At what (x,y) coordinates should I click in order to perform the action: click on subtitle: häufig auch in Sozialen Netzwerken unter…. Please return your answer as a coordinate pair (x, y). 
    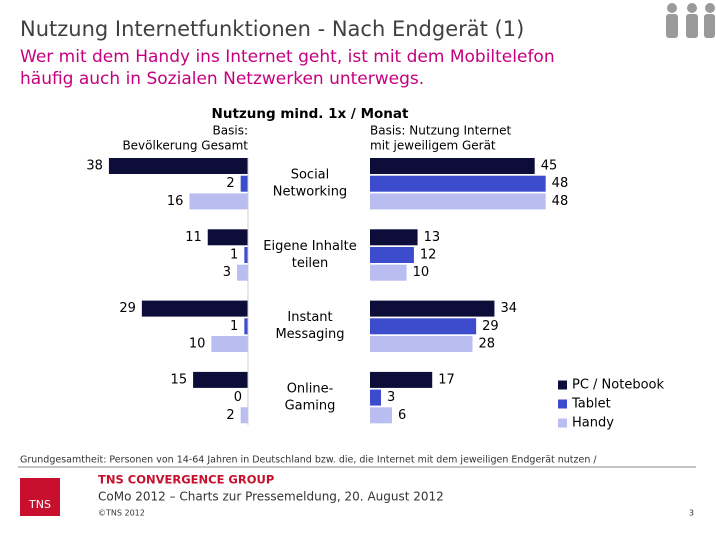
    Looking at the image, I should click on (222, 79).